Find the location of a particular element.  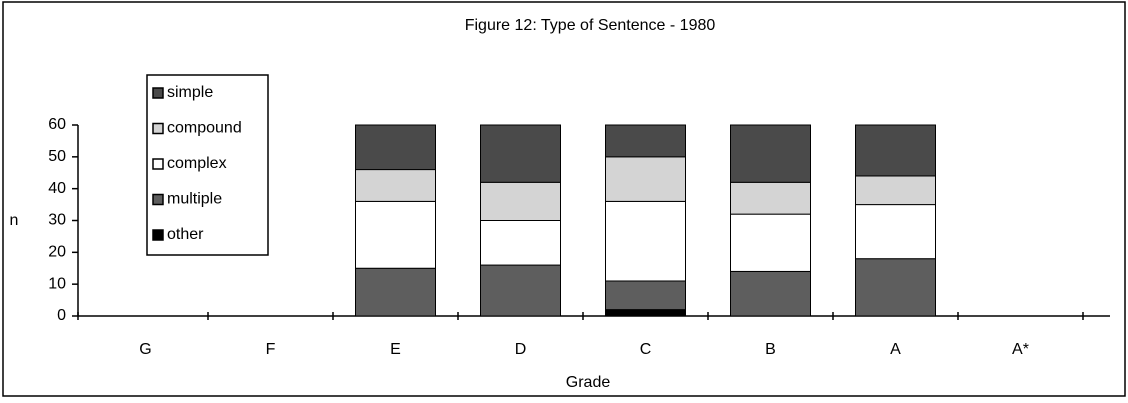

y-tick-label: 0 is located at coordinates (61, 315).